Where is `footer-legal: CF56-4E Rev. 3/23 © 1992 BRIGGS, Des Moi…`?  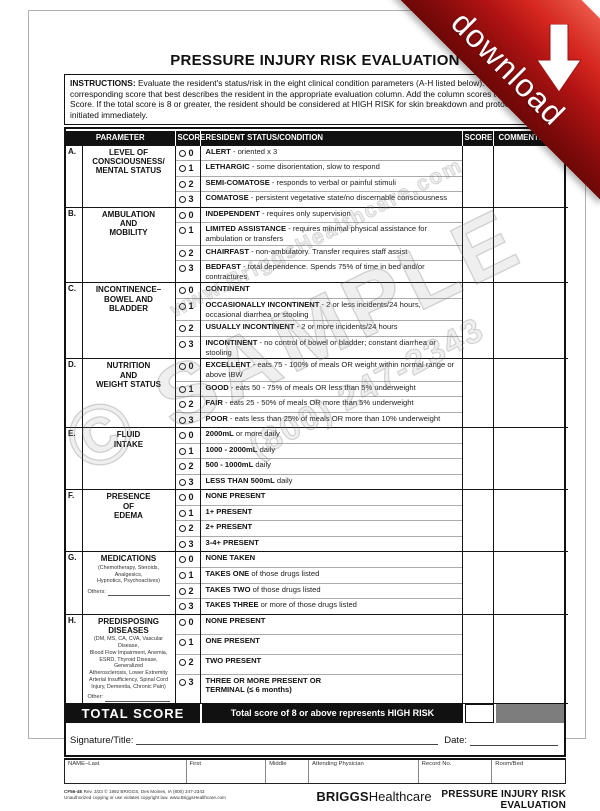
footer-legal: CF56-4E Rev. 3/23 © 1992 BRIGGS, Des Moi… is located at coordinates (186, 796).